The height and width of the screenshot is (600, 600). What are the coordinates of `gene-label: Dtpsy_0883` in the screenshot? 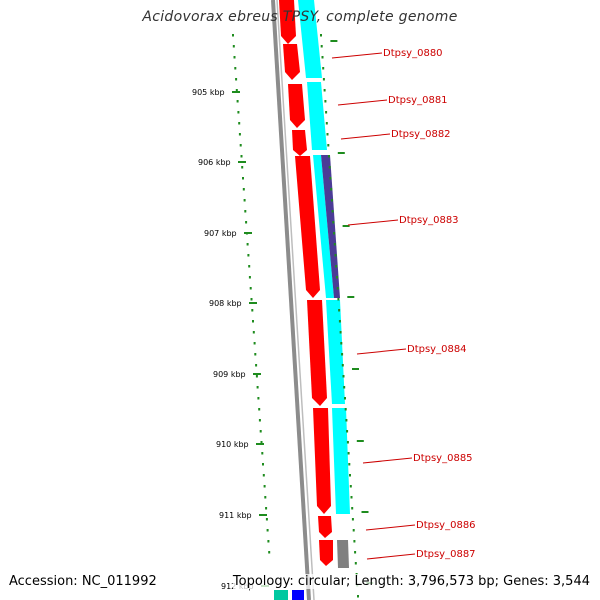 It's located at (429, 220).